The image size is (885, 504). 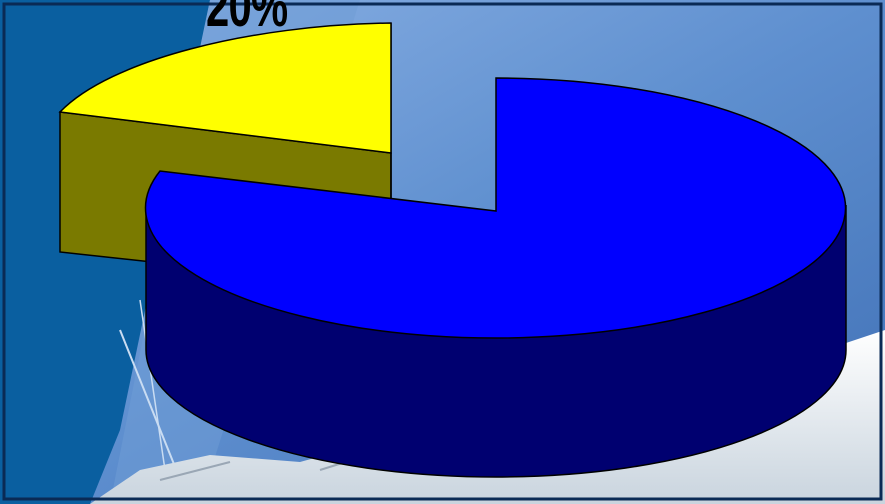 What do you see at coordinates (225, 88) in the screenshot?
I see `slice-20-top` at bounding box center [225, 88].